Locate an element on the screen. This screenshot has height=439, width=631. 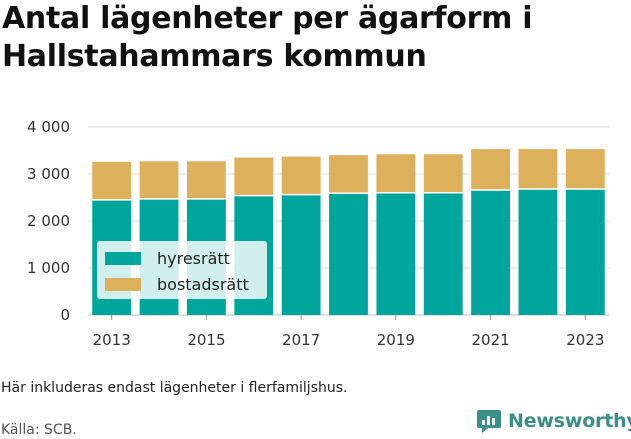
bar-hyresratt-2021 is located at coordinates (491, 252).